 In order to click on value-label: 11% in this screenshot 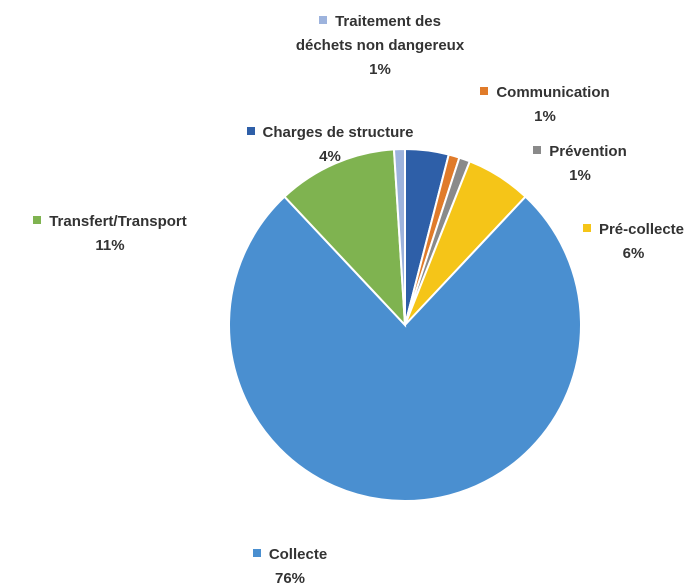, I will do `click(110, 245)`.